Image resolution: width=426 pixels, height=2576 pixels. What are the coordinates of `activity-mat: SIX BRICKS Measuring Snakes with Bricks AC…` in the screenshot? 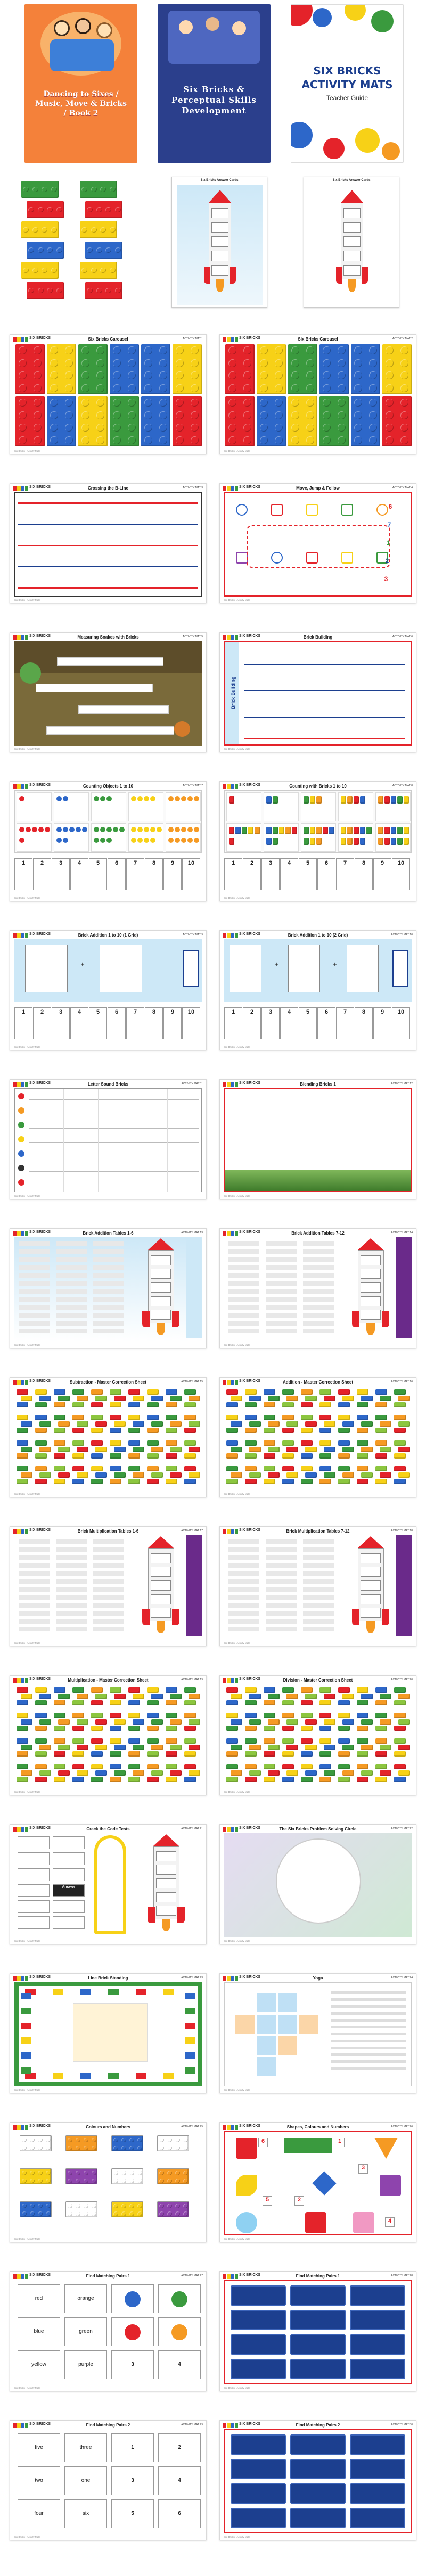 It's located at (108, 692).